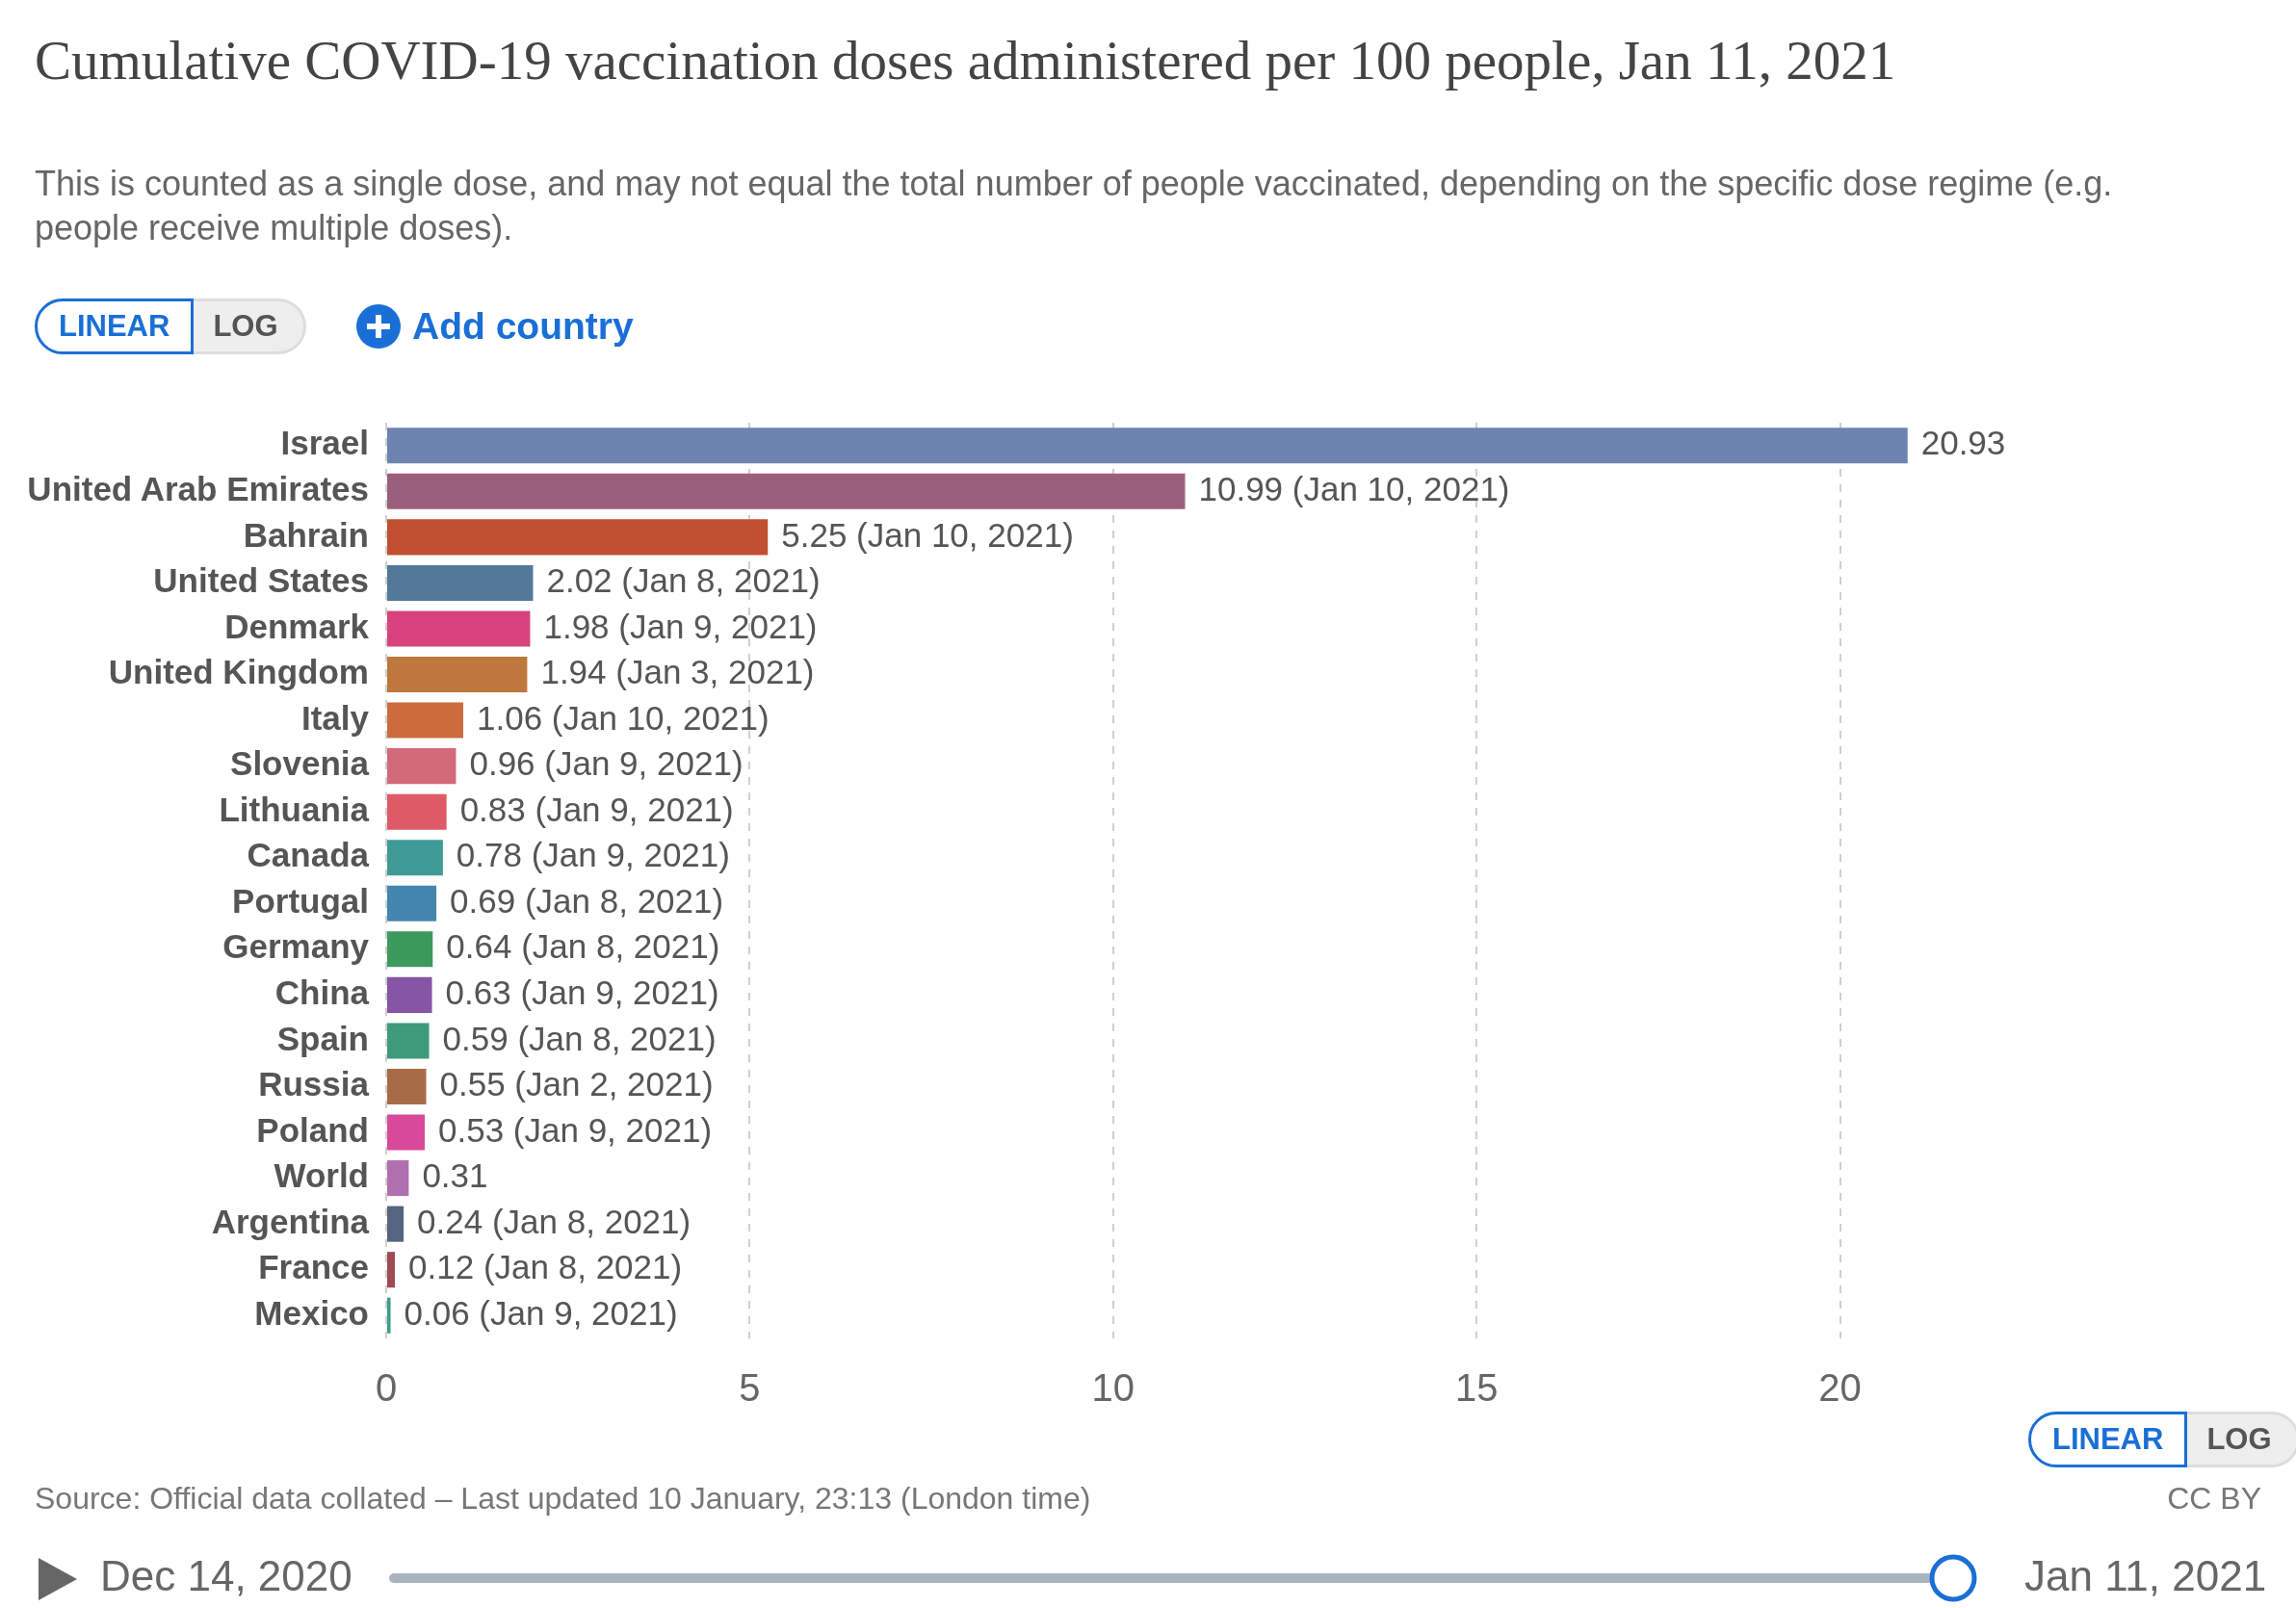 The image size is (2296, 1608). I want to click on data-label: 0.96 (Jan 9, 2021), so click(606, 763).